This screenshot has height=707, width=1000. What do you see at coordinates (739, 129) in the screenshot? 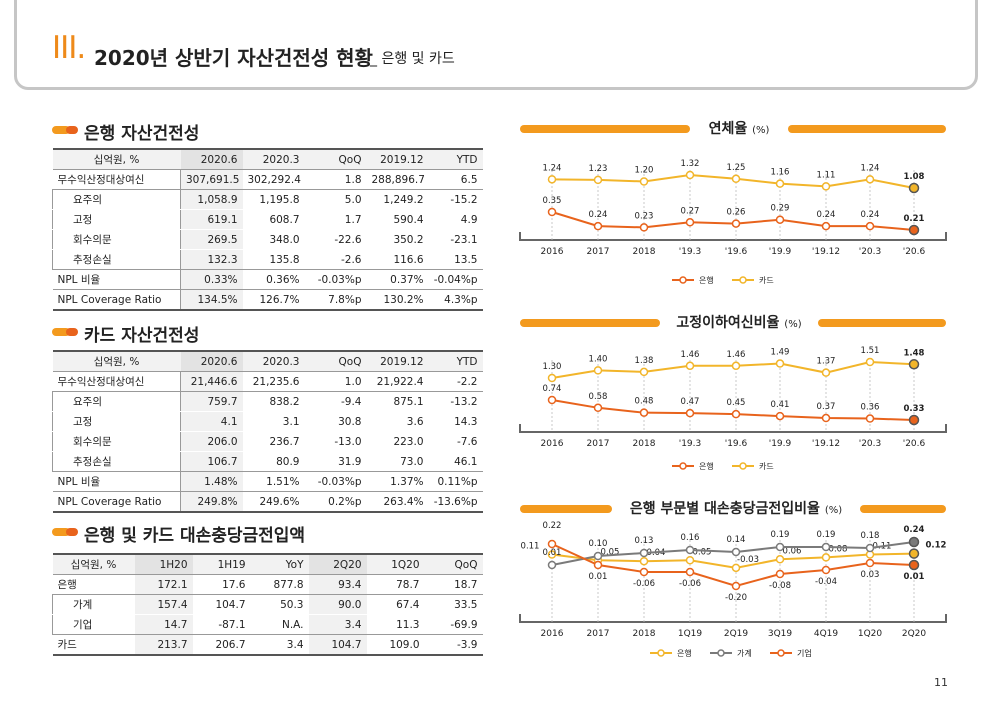
I see `chart-title-delinquency: 연체율 (%)` at bounding box center [739, 129].